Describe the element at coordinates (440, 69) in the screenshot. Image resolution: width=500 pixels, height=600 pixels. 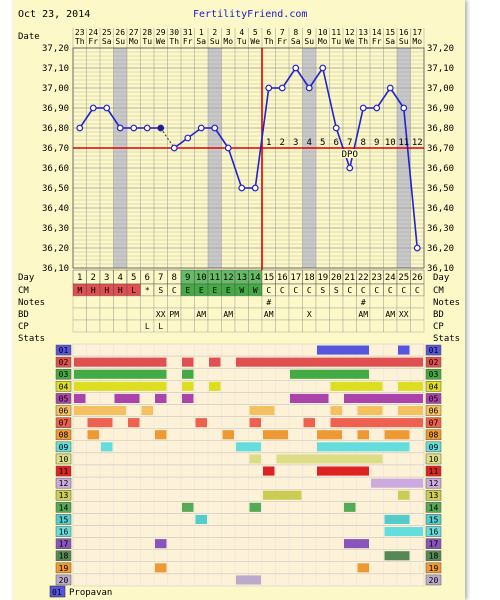
I see `y-tick-label-right: 37,10` at that location.